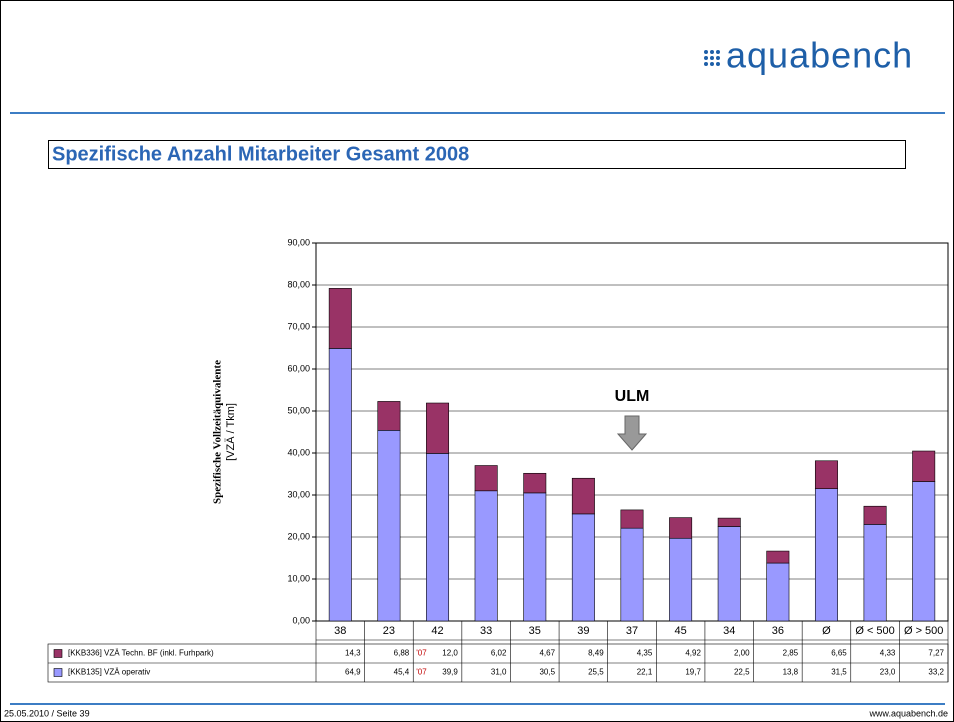 This screenshot has width=954, height=722. I want to click on data-label: 2,85, so click(791, 653).